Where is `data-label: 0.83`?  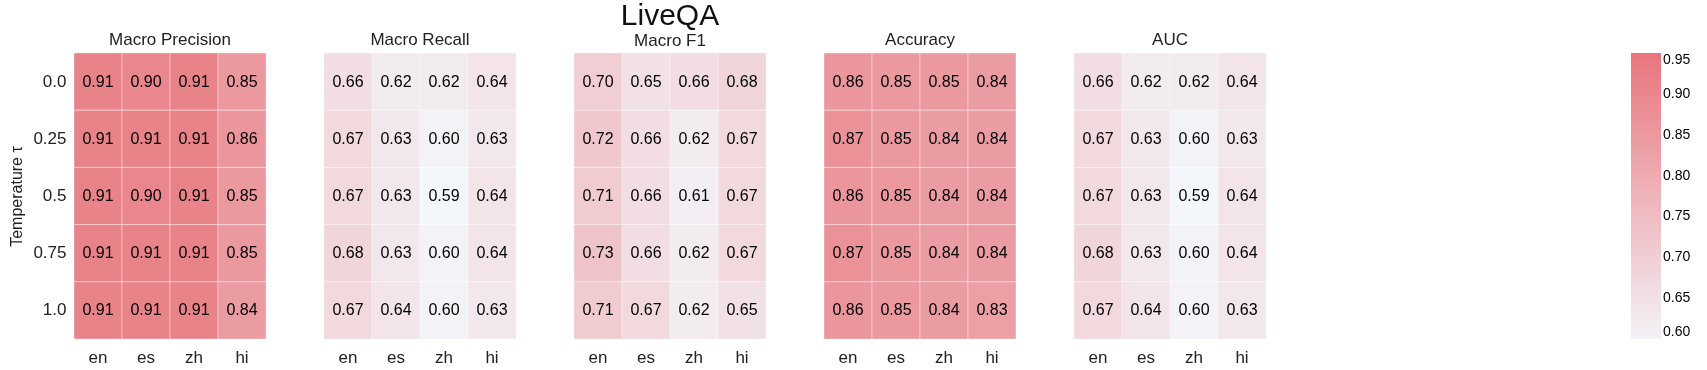 data-label: 0.83 is located at coordinates (992, 310).